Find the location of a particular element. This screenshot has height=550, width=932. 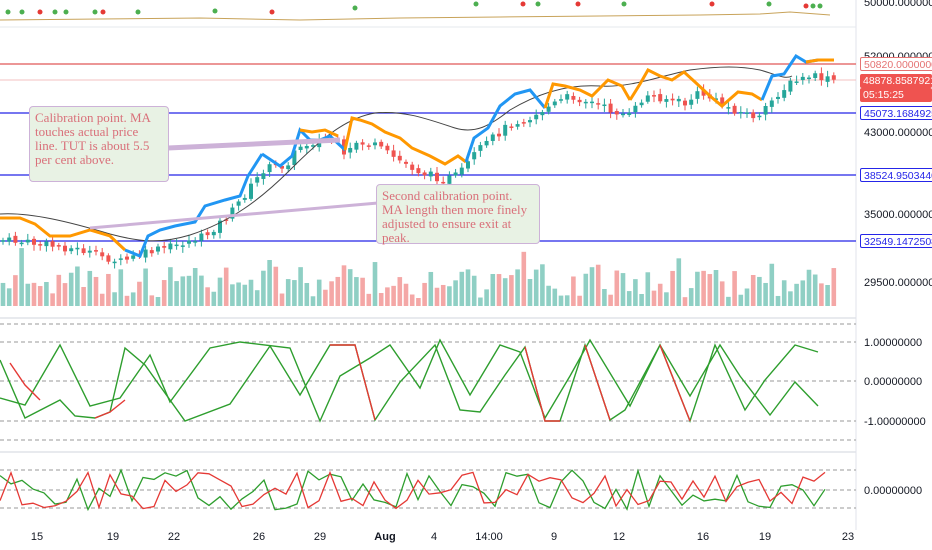

osc1-tick-1: 1.00000000 is located at coordinates (893, 343).